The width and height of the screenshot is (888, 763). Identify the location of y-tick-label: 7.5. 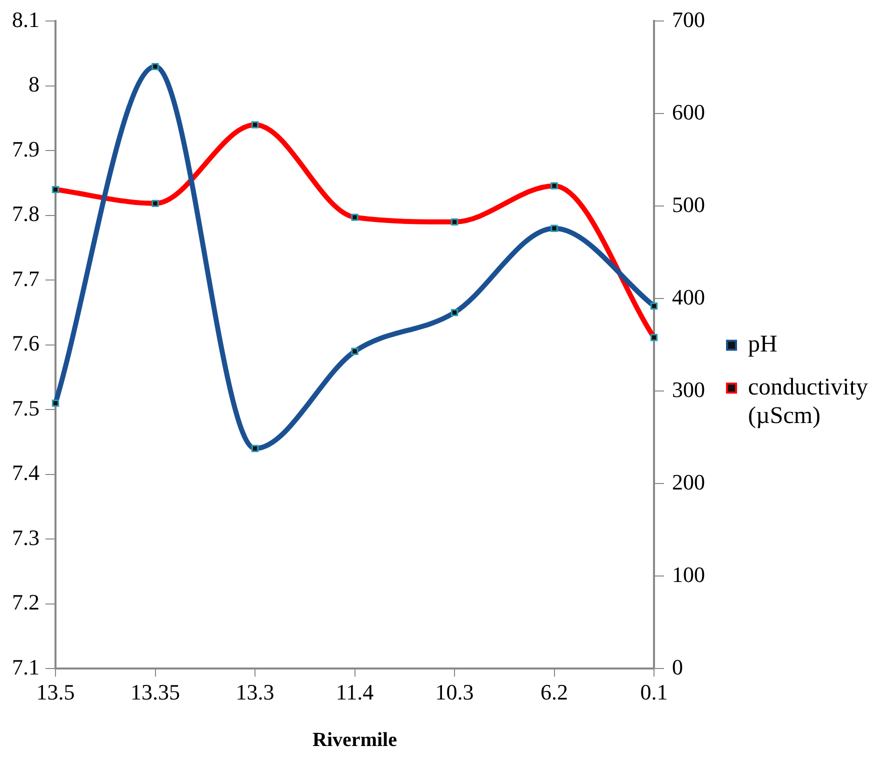
(26, 407).